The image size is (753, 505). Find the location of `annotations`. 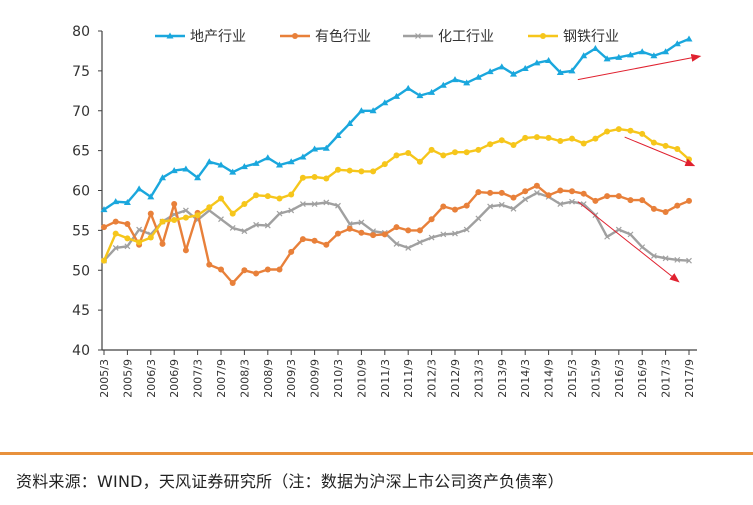

annotations is located at coordinates (639, 168).